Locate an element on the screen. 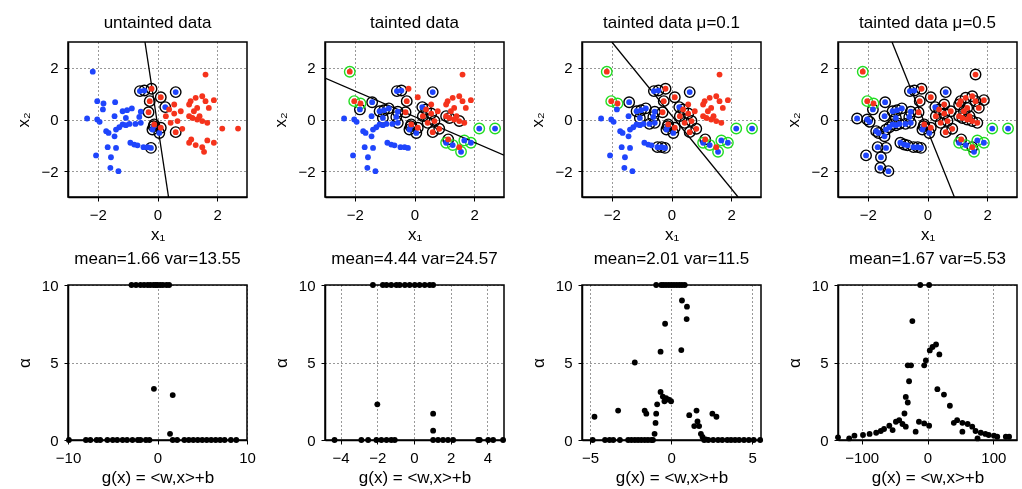  x-tick-label: −100 is located at coordinates (862, 457).